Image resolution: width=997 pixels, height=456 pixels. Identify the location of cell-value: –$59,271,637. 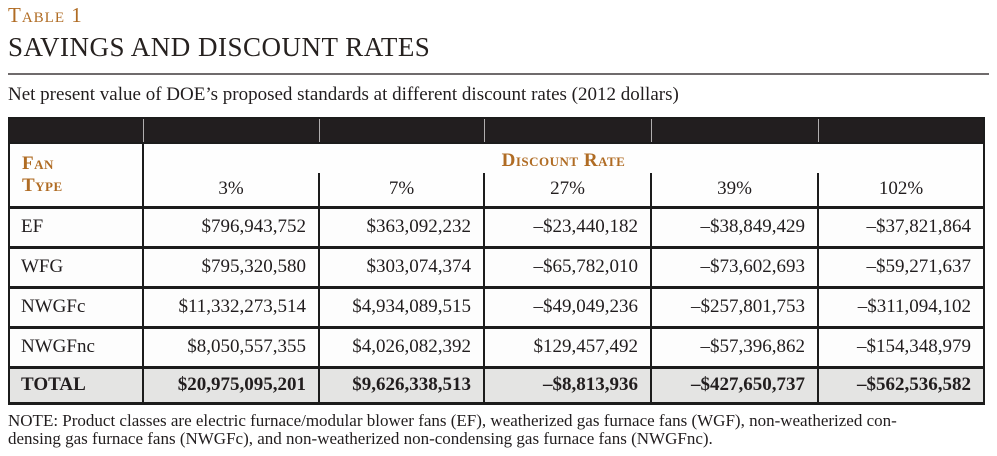
(900, 268).